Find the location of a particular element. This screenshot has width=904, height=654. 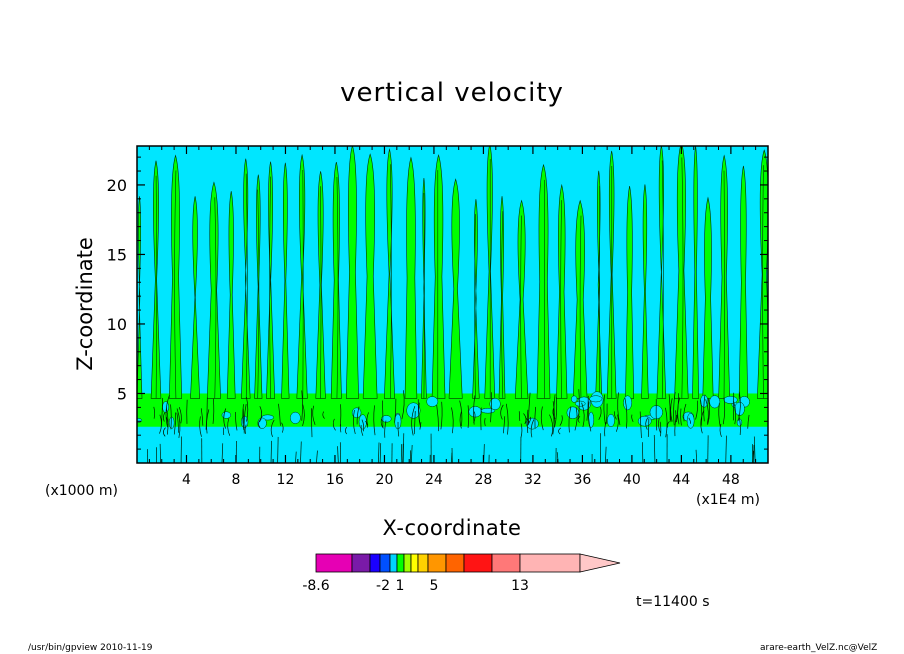

x-tick-label: 28 is located at coordinates (484, 480).